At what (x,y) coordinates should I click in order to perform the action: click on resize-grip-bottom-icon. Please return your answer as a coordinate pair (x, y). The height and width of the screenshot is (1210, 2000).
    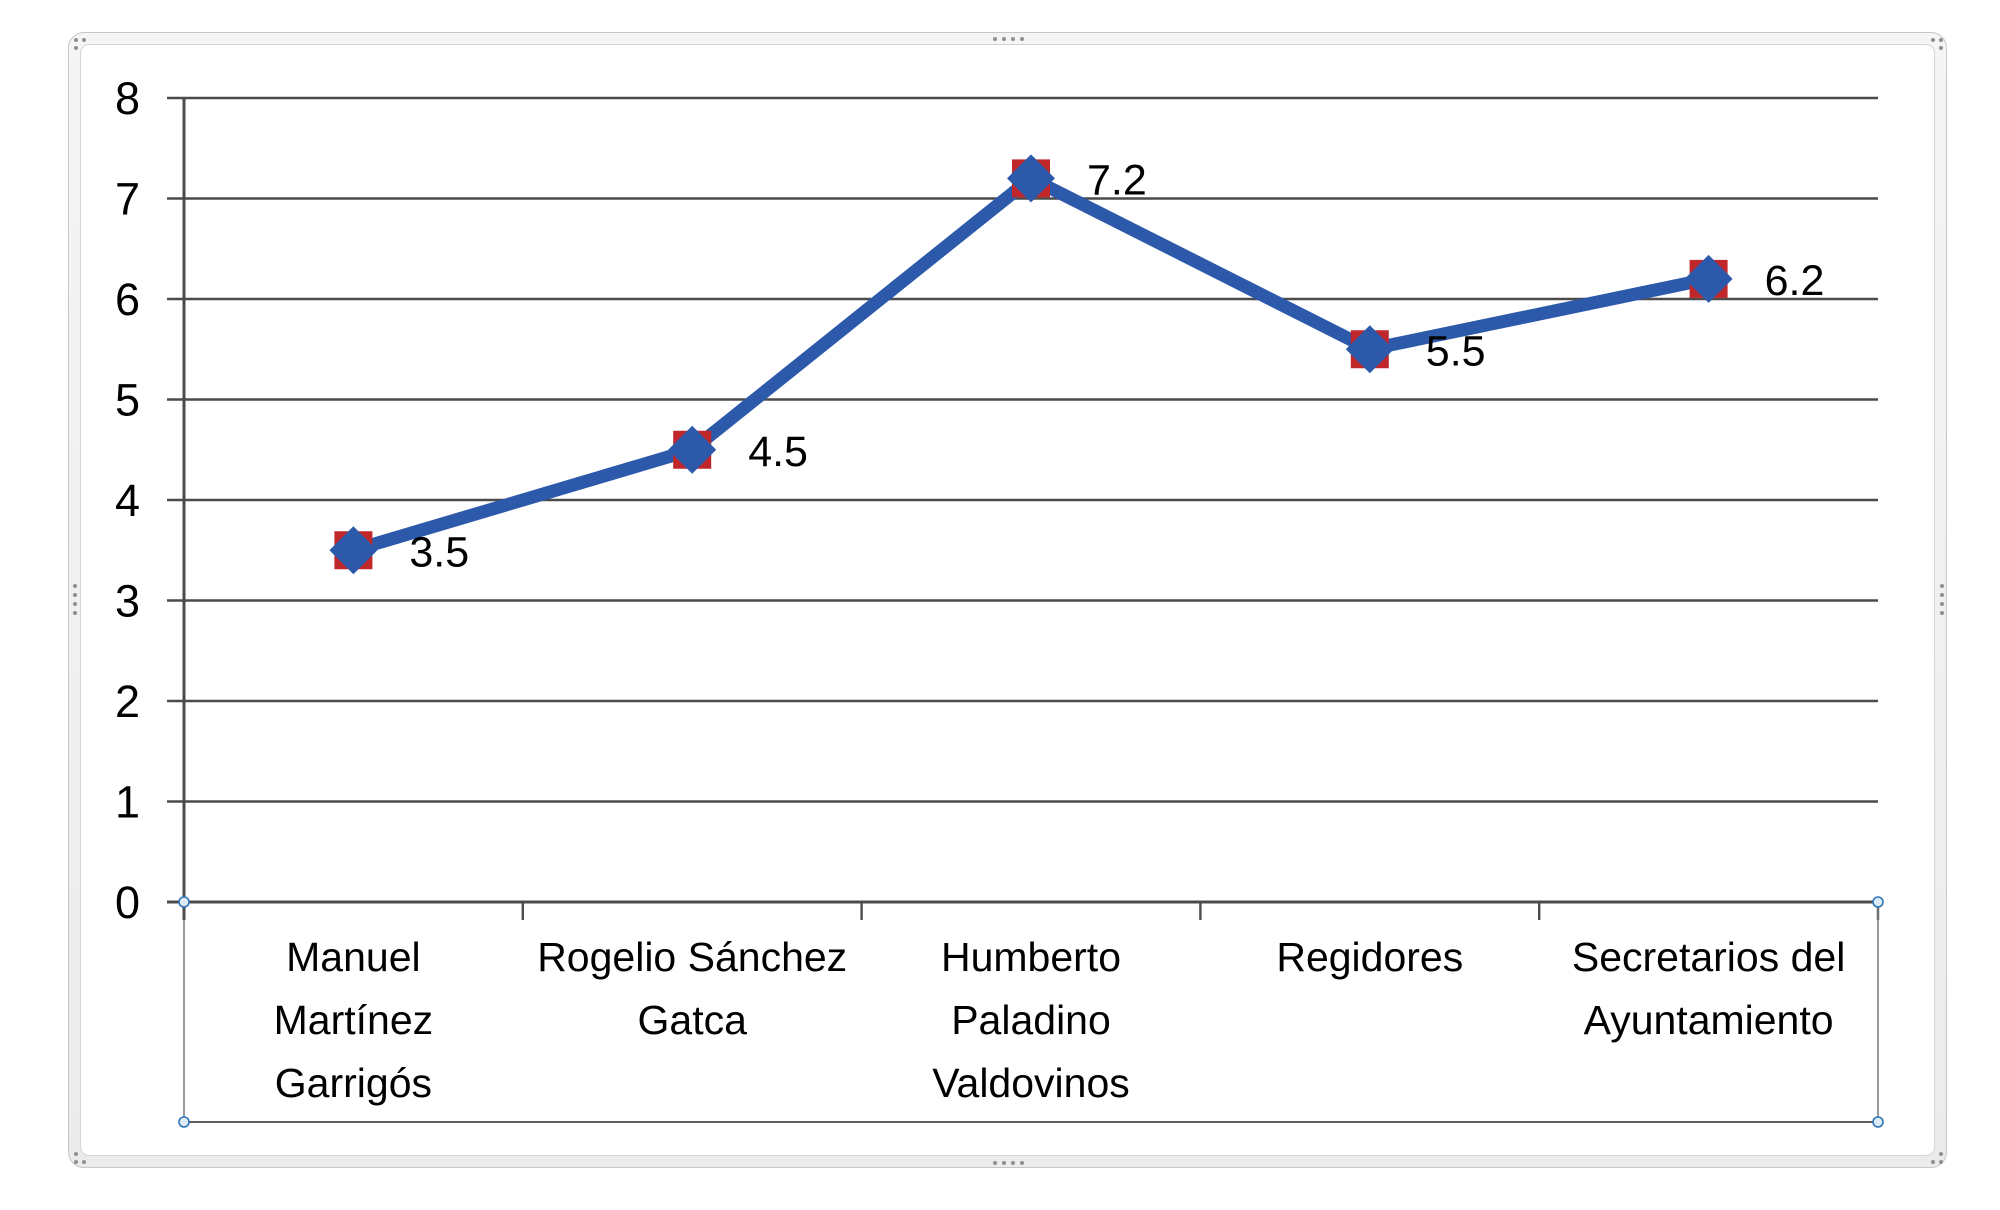
    Looking at the image, I should click on (995, 1163).